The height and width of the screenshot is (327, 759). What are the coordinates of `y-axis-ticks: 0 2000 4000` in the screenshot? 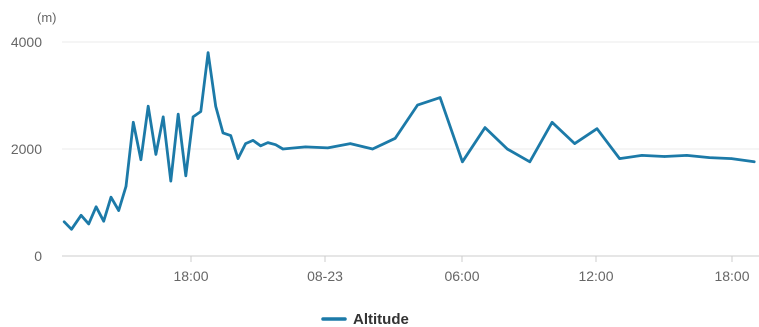 It's located at (26, 149).